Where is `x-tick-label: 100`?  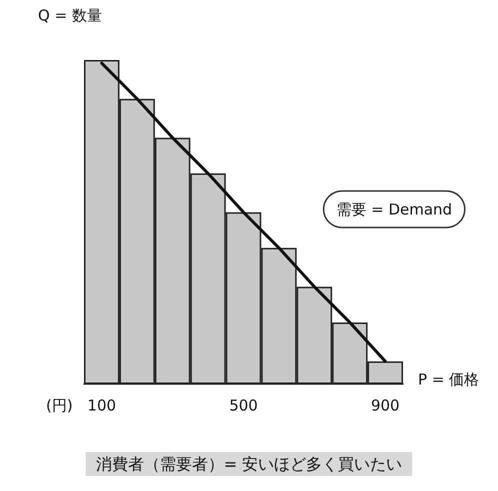
x-tick-label: 100 is located at coordinates (101, 405).